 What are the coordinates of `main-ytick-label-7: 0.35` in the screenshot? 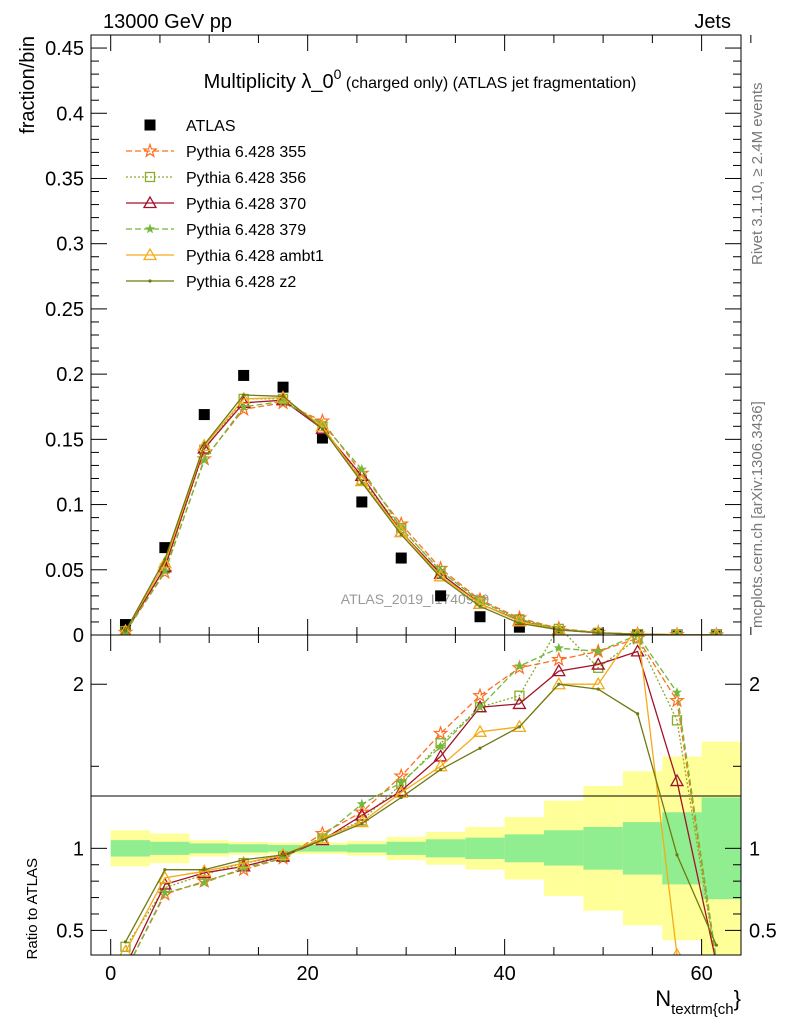 It's located at (64, 179).